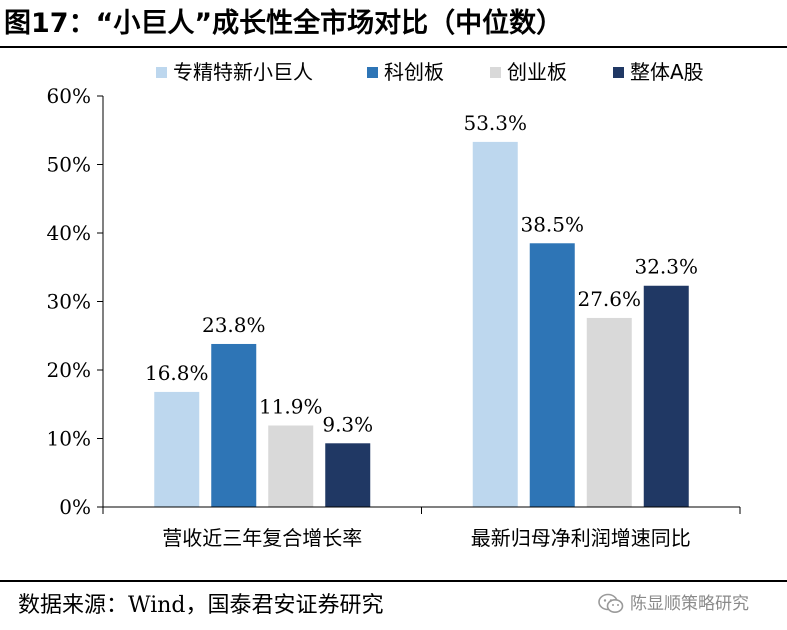 Image resolution: width=787 pixels, height=630 pixels. What do you see at coordinates (69, 302) in the screenshot?
I see `y-tick-label: 30%` at bounding box center [69, 302].